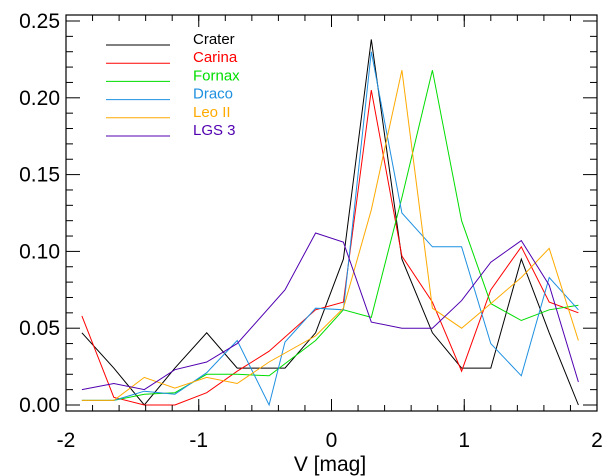 This screenshot has width=605, height=476. What do you see at coordinates (39, 21) in the screenshot?
I see `y-tick-label: 0.25` at bounding box center [39, 21].